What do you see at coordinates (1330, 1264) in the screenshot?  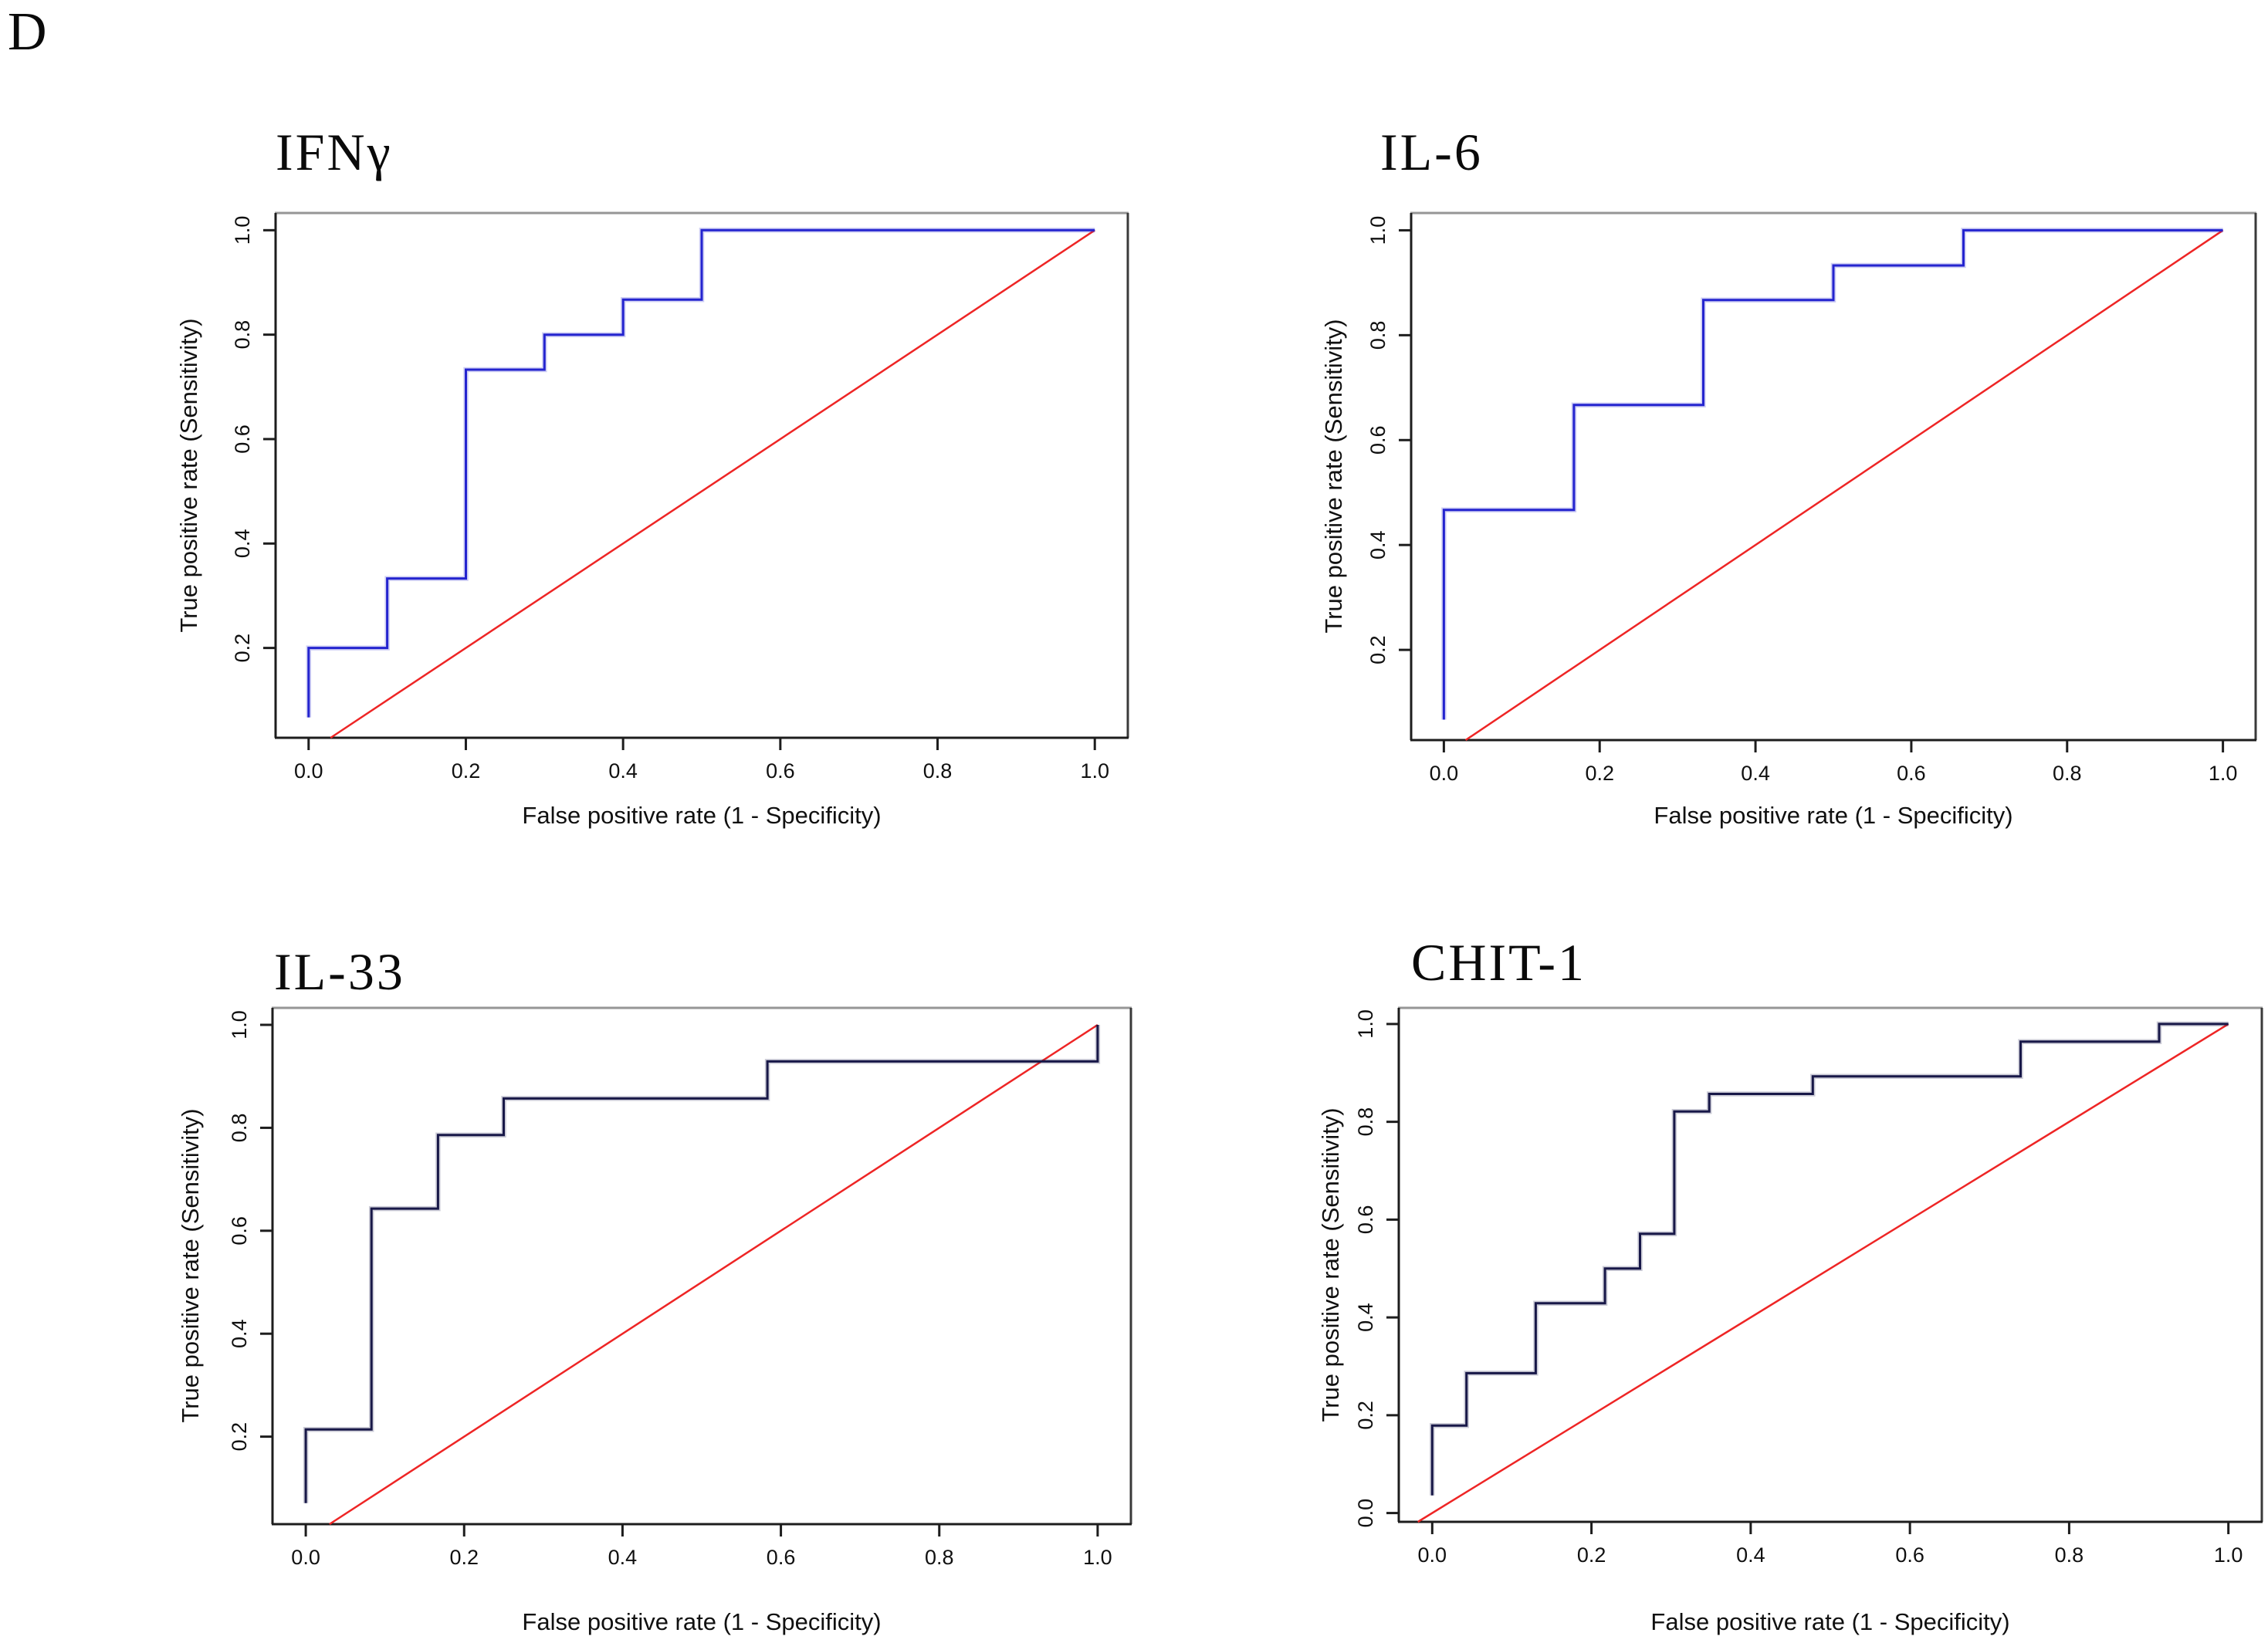 I see `y-axis-label-chit1: True positive rate (Sensitivity)` at bounding box center [1330, 1264].